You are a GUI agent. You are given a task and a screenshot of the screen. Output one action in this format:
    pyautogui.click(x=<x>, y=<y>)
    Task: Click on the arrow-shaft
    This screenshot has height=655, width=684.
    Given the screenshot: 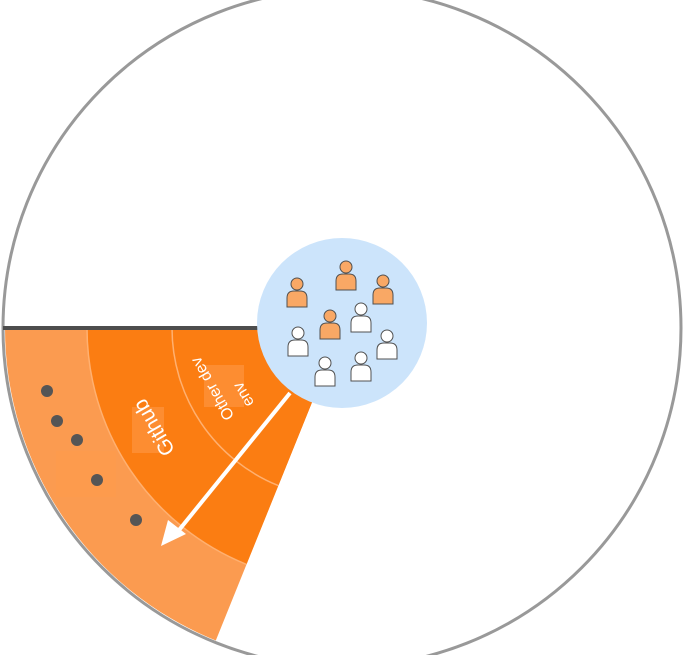 What is the action you would take?
    pyautogui.click(x=232, y=464)
    